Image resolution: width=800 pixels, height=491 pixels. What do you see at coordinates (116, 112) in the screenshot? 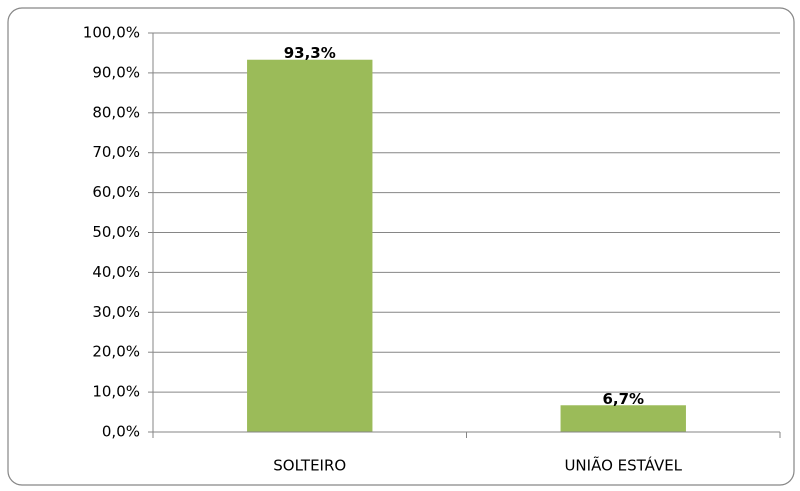
I see `y-tick-label: 80,0%` at bounding box center [116, 112].